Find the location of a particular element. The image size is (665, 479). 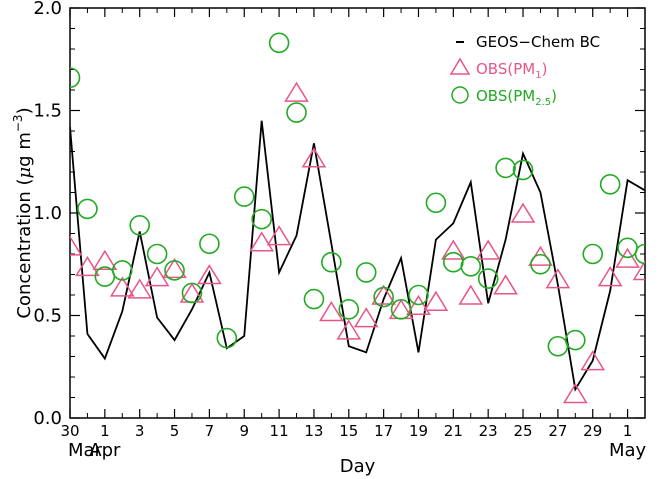

x-month-label: May is located at coordinates (628, 450).